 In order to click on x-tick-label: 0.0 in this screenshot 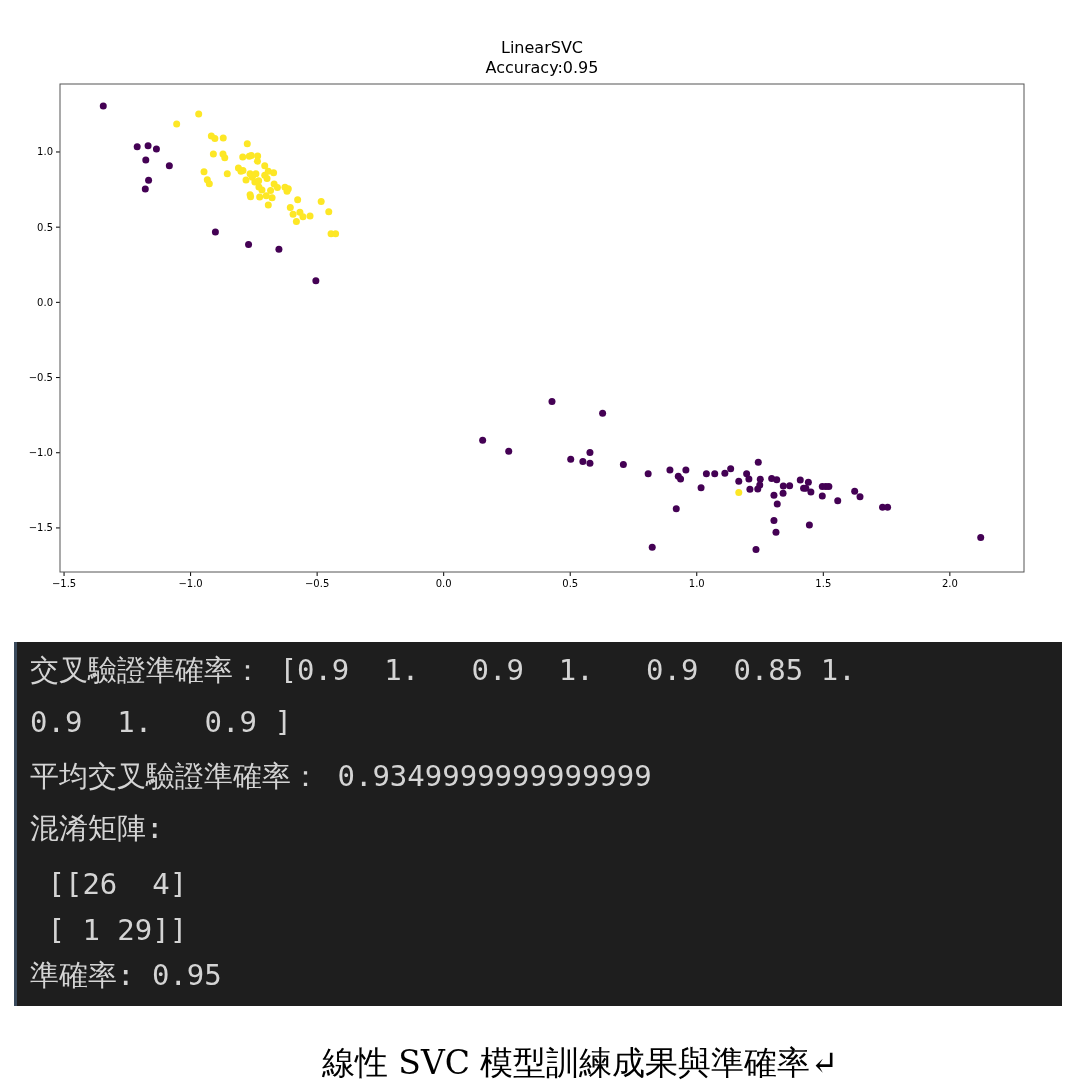, I will do `click(443, 583)`.